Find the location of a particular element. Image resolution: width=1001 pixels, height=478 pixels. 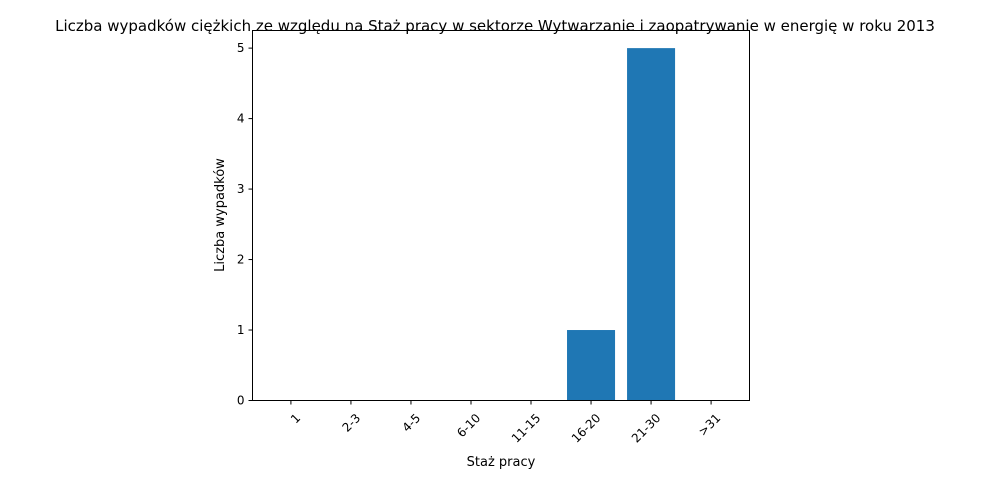

y-axis: 0 1 2 3 4 5 is located at coordinates (245, 224).